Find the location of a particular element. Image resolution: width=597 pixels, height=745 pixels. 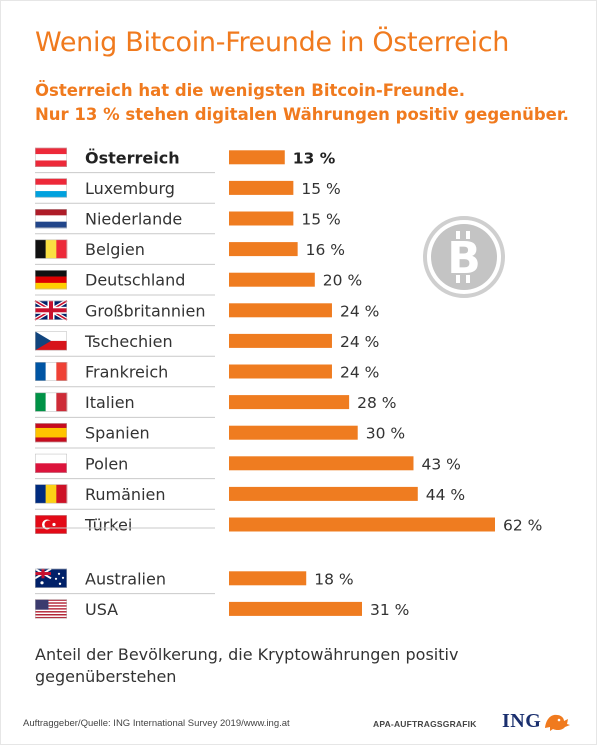

country-label-spanien: Spanien is located at coordinates (117, 433).